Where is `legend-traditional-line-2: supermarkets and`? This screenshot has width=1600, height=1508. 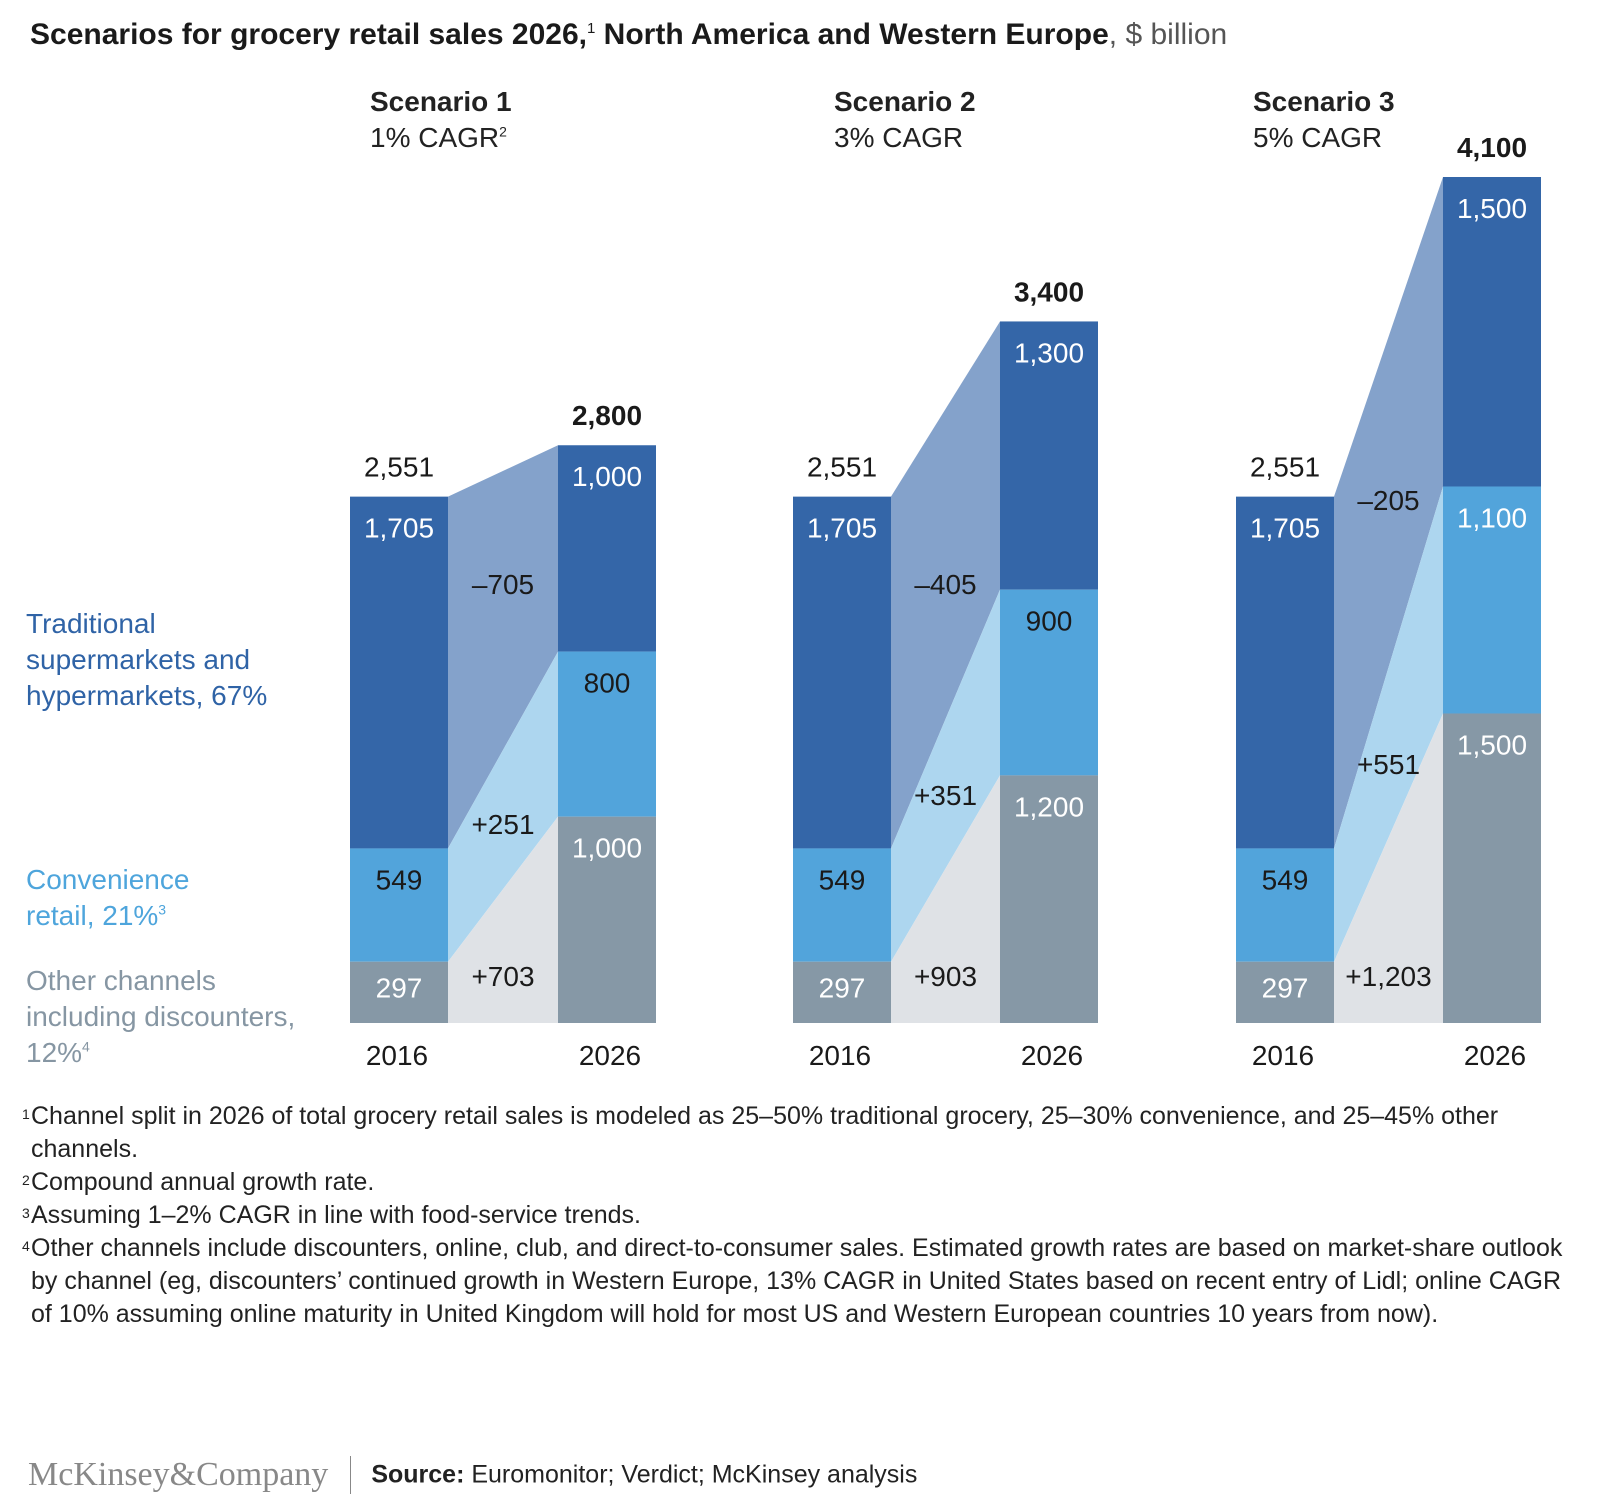 legend-traditional-line-2: supermarkets and is located at coordinates (138, 659).